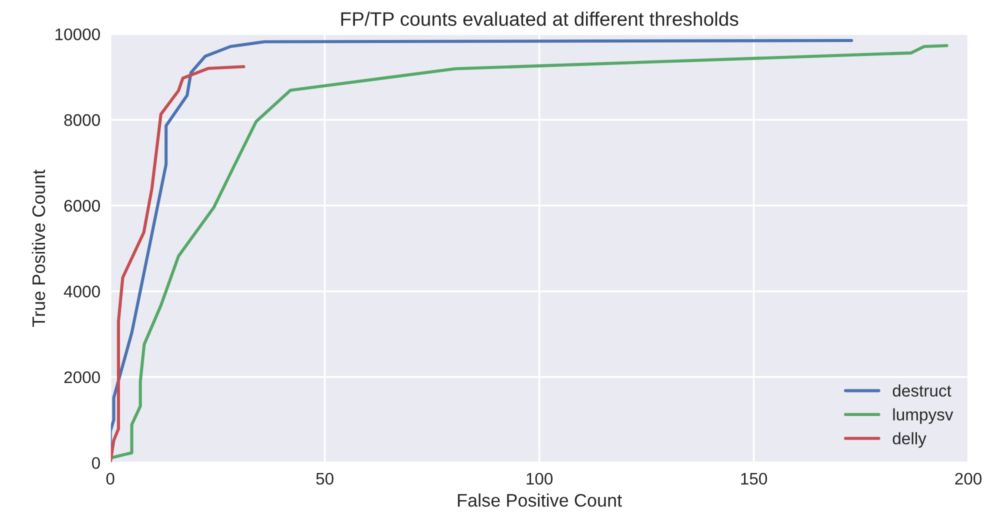 This screenshot has width=985, height=524. What do you see at coordinates (754, 478) in the screenshot?
I see `x-tick-label: 150` at bounding box center [754, 478].